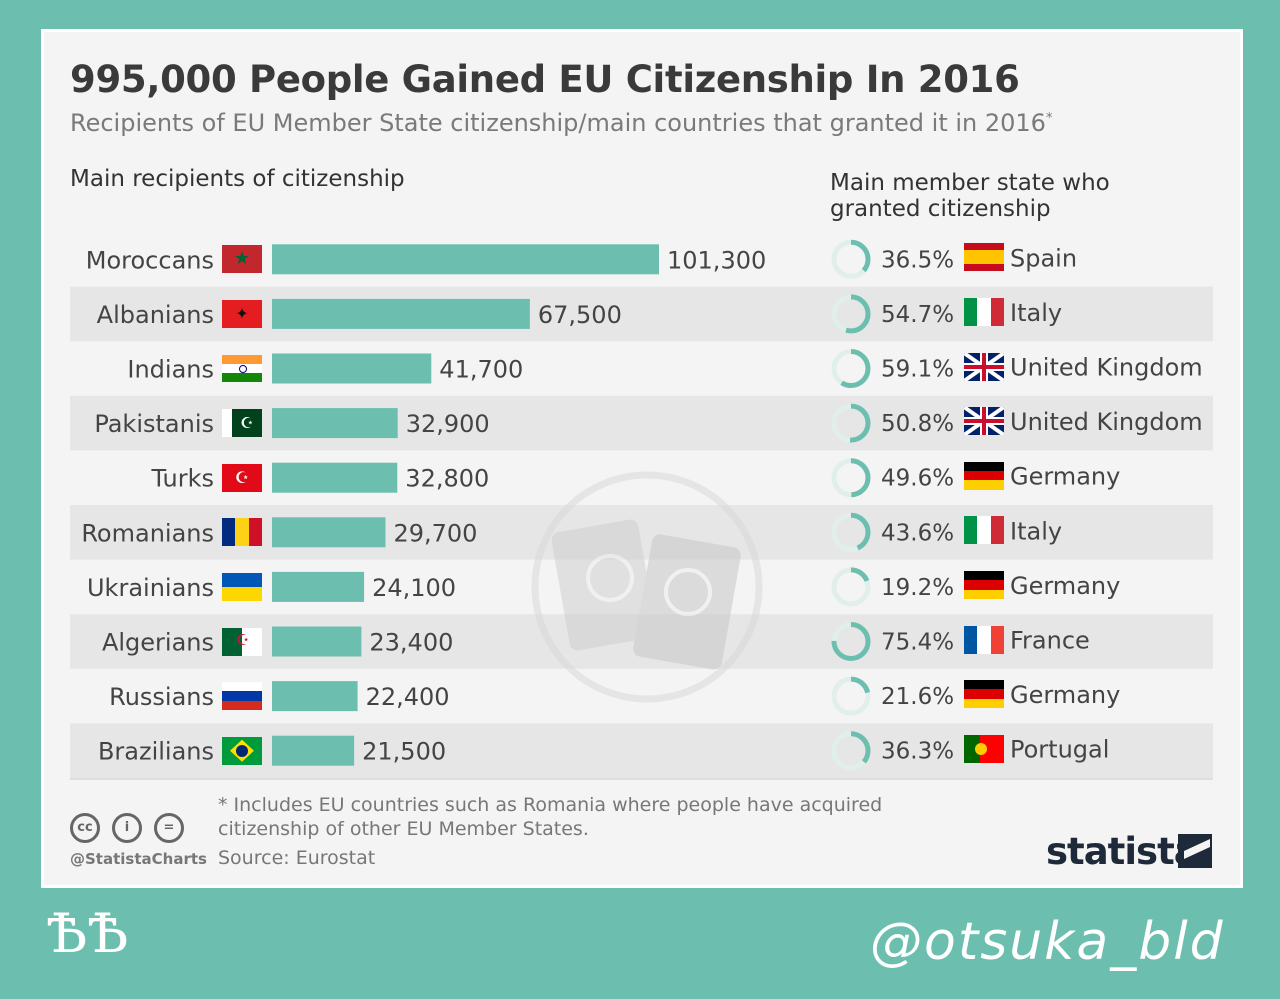 This screenshot has width=1280, height=999. Describe the element at coordinates (335, 423) in the screenshot. I see `bar-pakistanis` at that location.